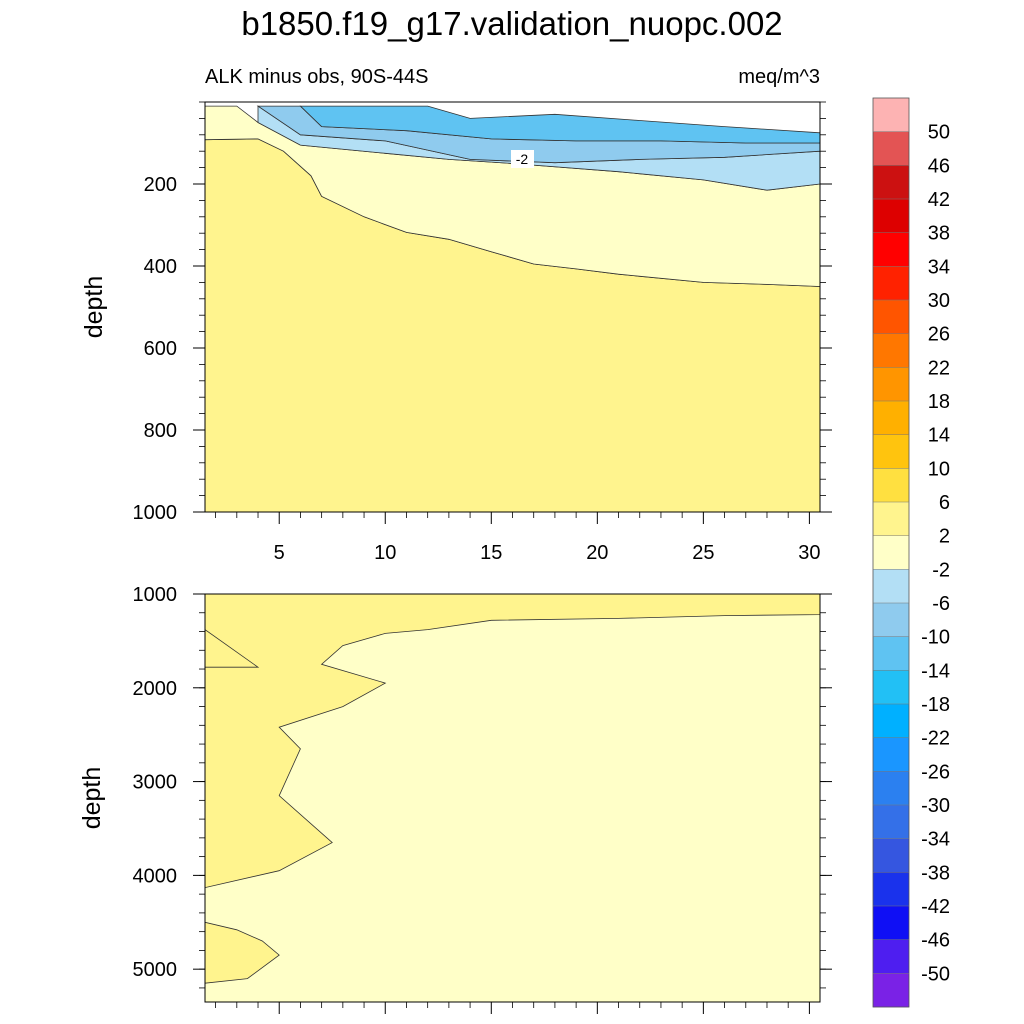 The image size is (1024, 1024). I want to click on y-tick-label: 800, so click(160, 431).